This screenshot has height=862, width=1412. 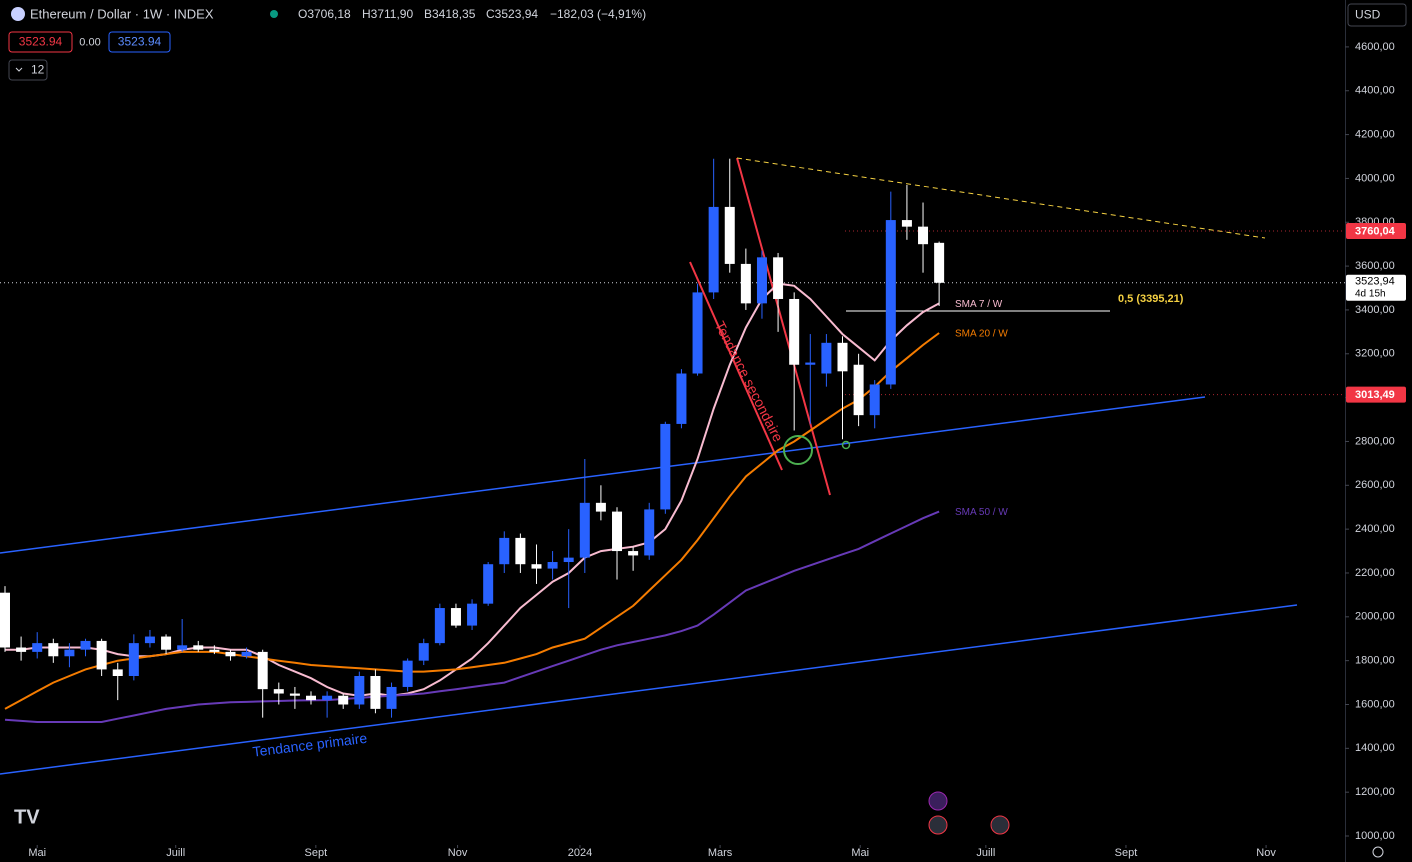 I want to click on currency-select, so click(x=1377, y=15).